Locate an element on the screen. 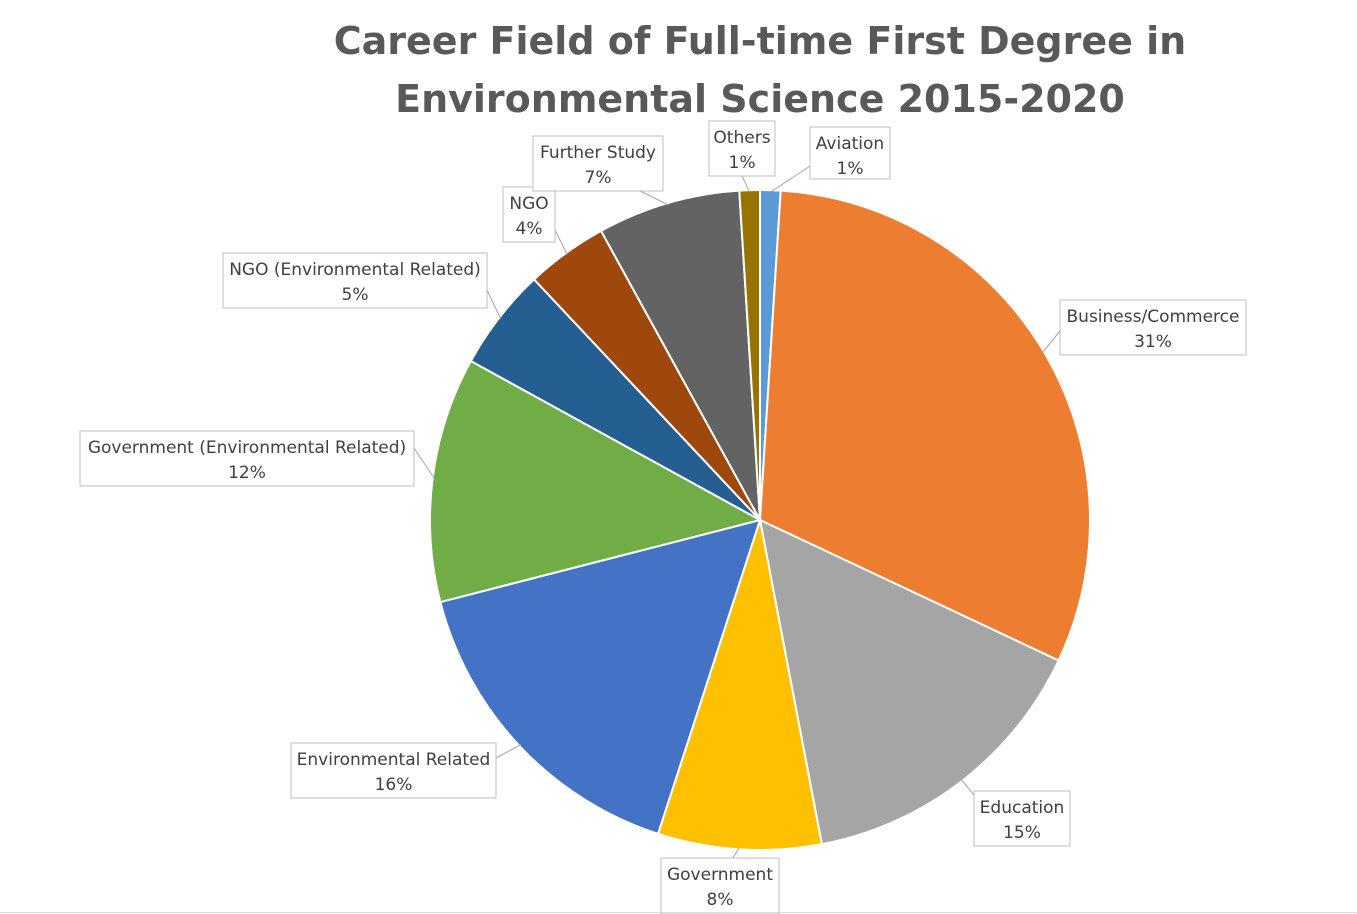 The height and width of the screenshot is (914, 1357). data-label-box-aviation is located at coordinates (850, 153).